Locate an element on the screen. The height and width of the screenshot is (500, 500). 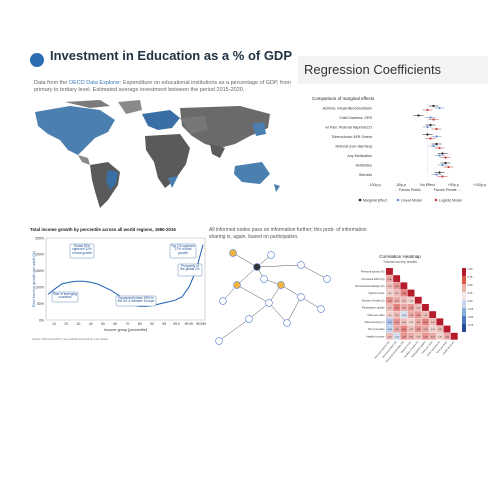
forest-row-label: Steroids is located at coordinates (365, 175).